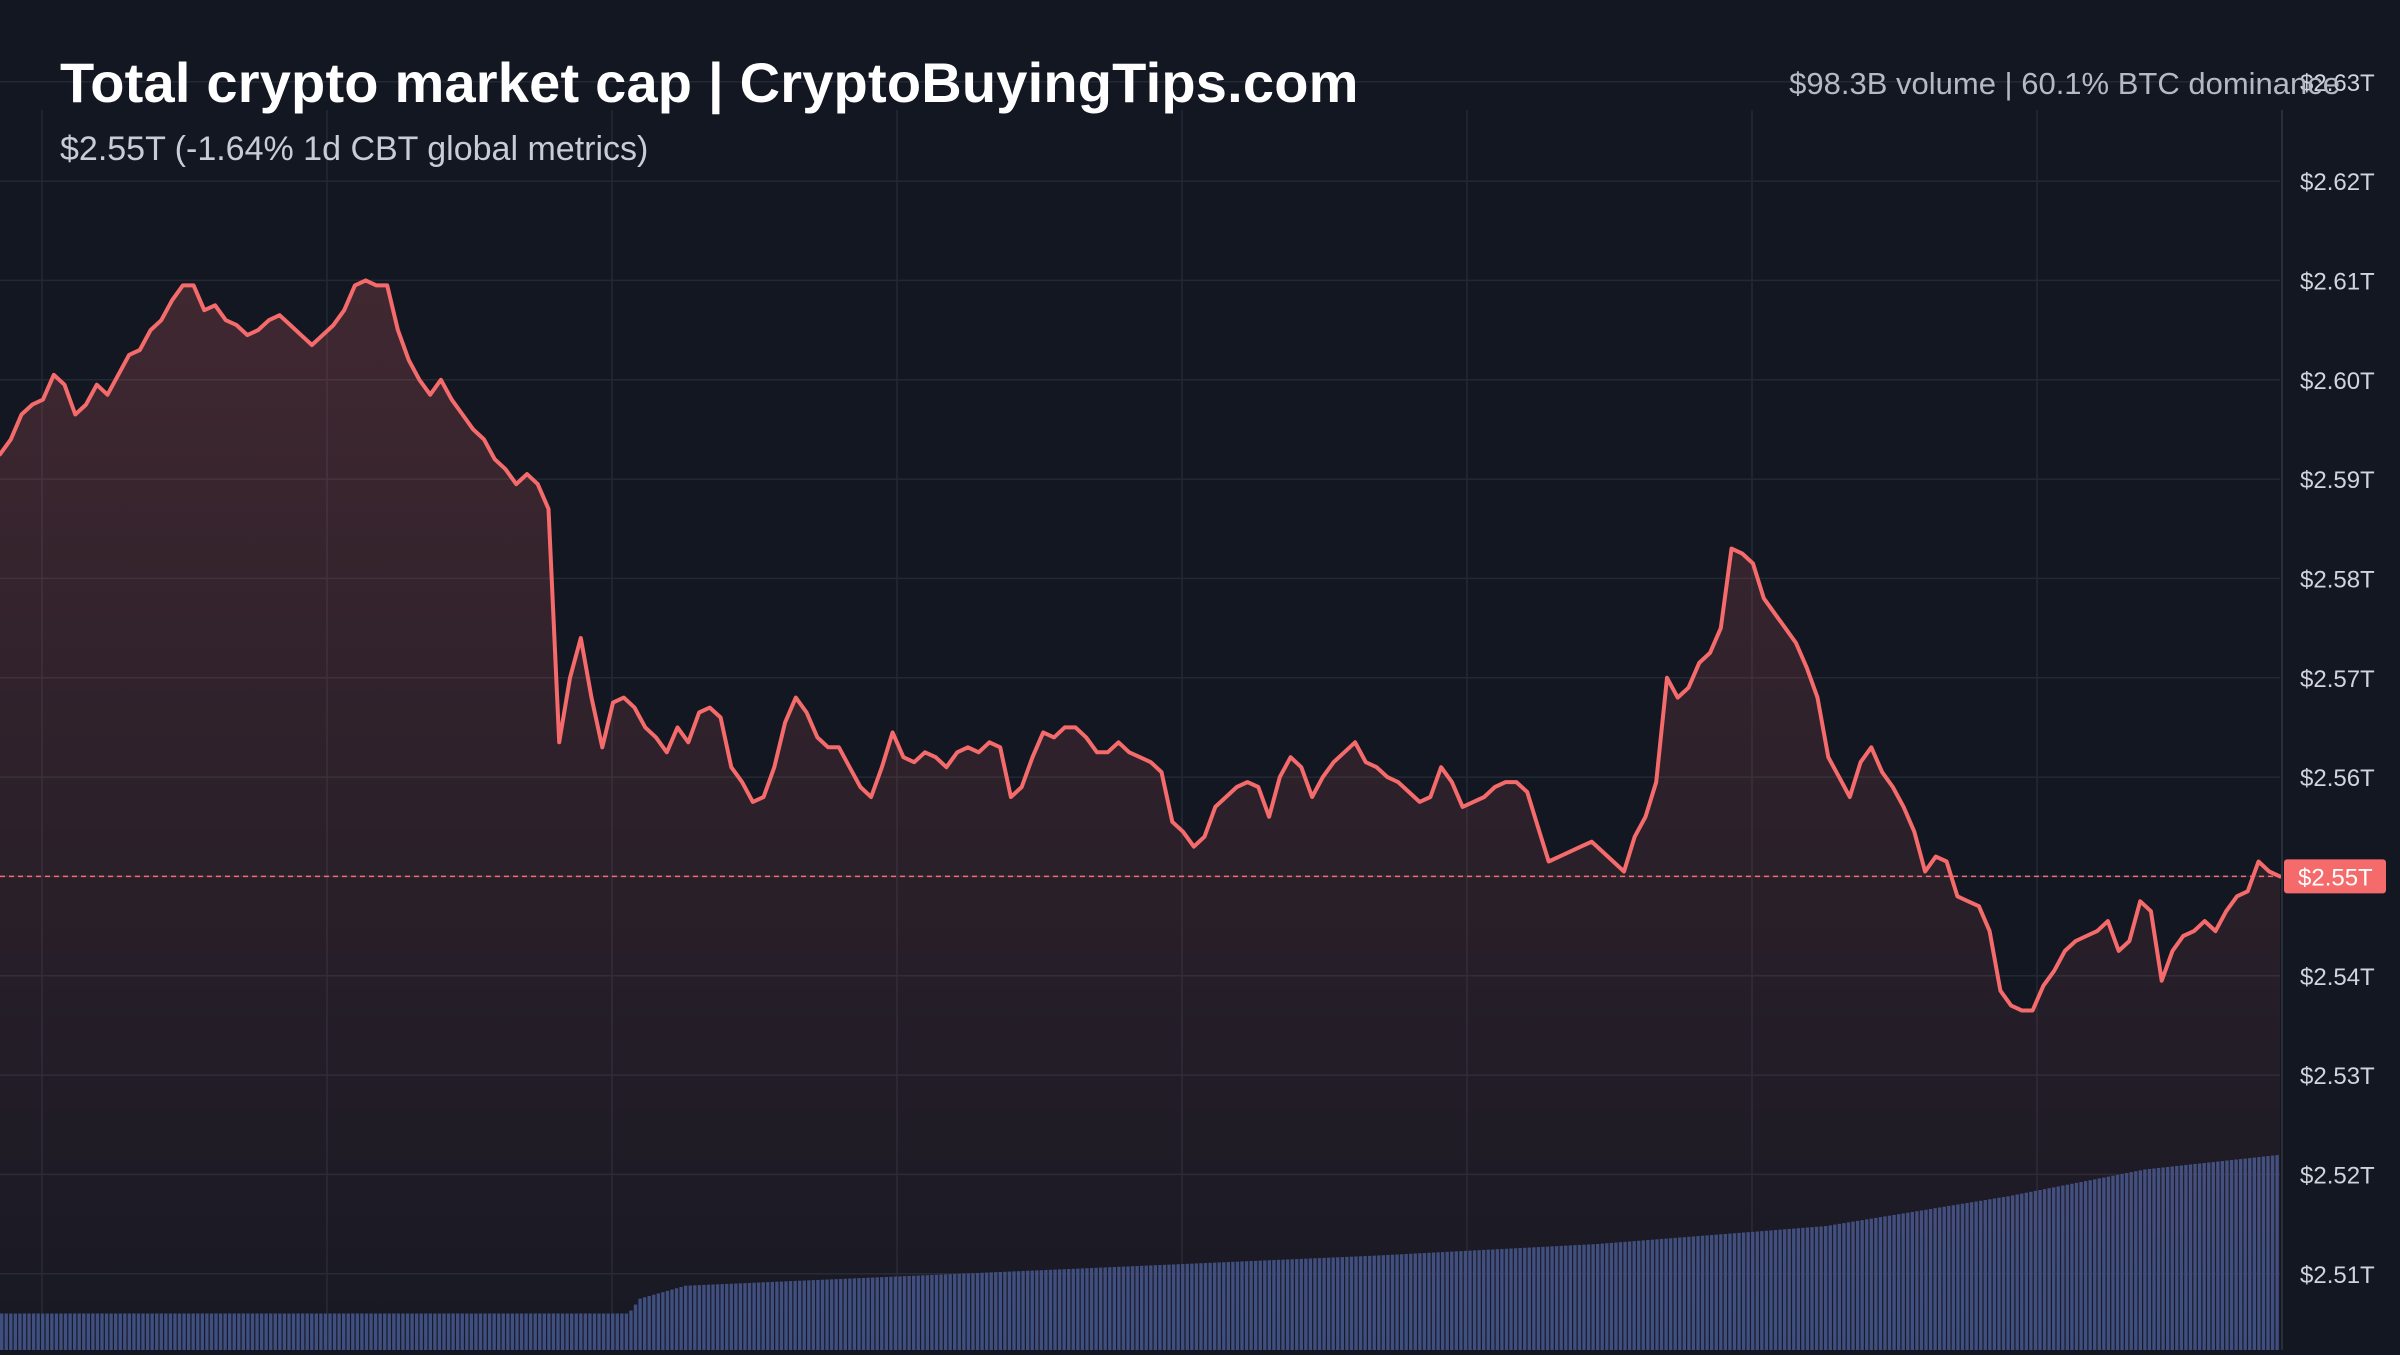 The width and height of the screenshot is (2400, 1355). Describe the element at coordinates (2337, 182) in the screenshot. I see `y-tick-label: $2.62T` at that location.